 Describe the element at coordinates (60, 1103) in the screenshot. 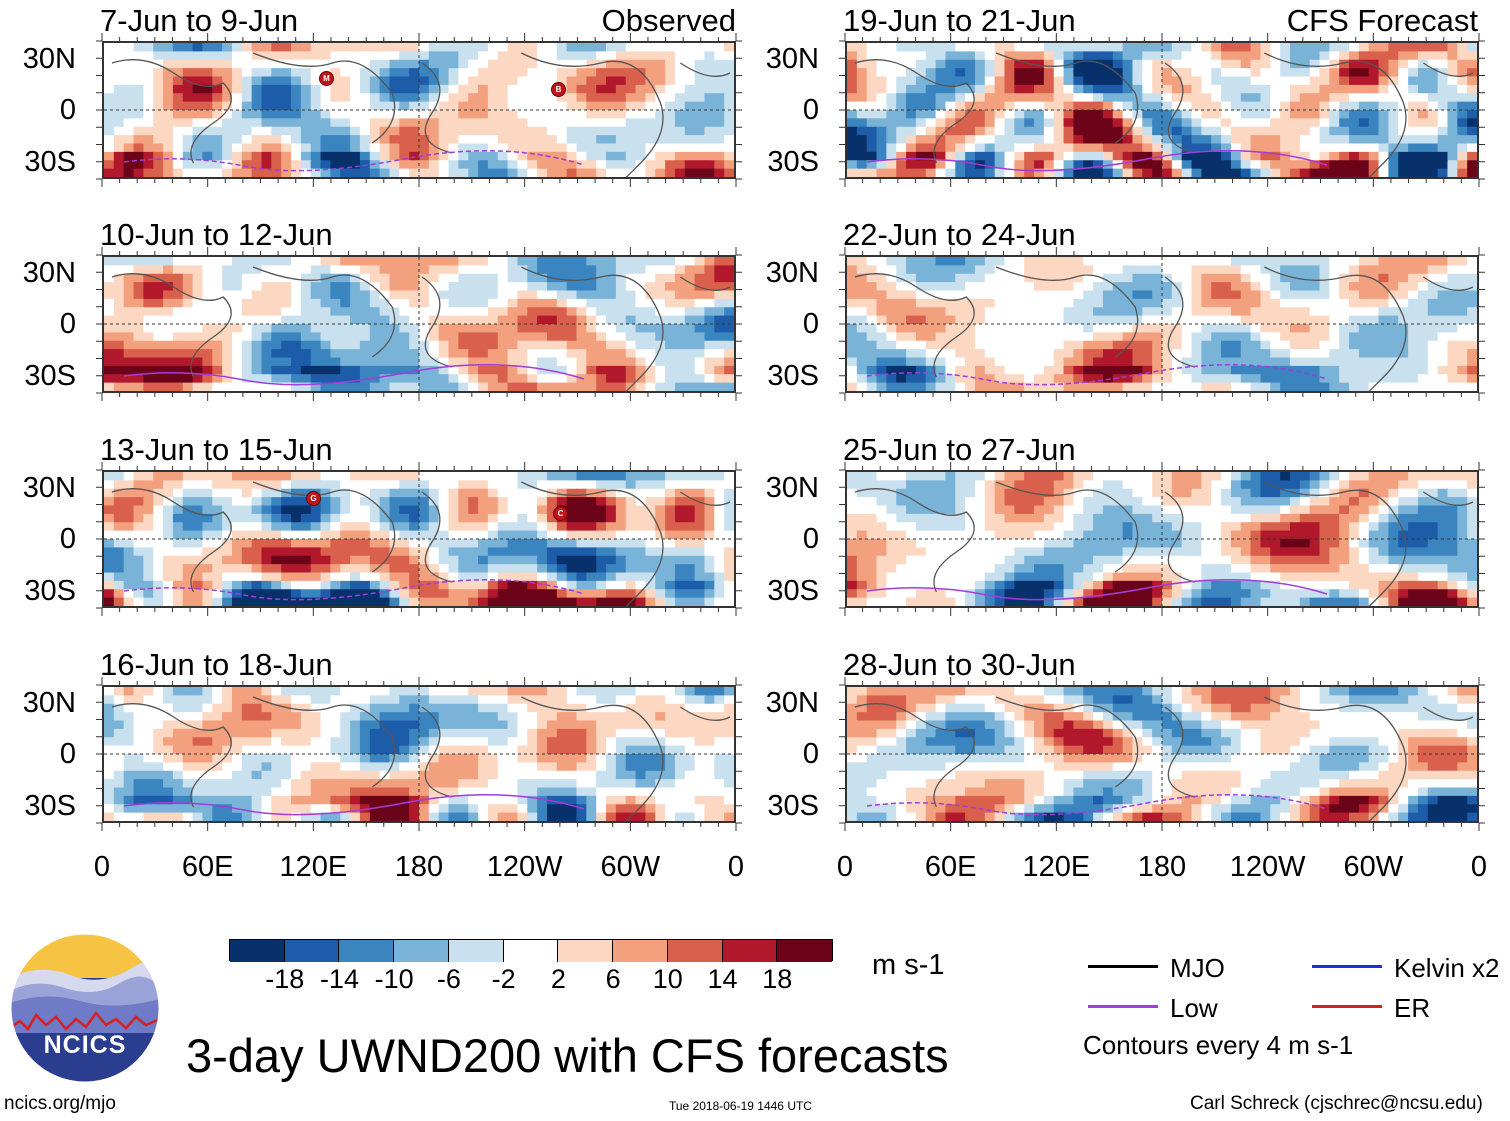

I see `site-url: ncics.org/mjo` at that location.